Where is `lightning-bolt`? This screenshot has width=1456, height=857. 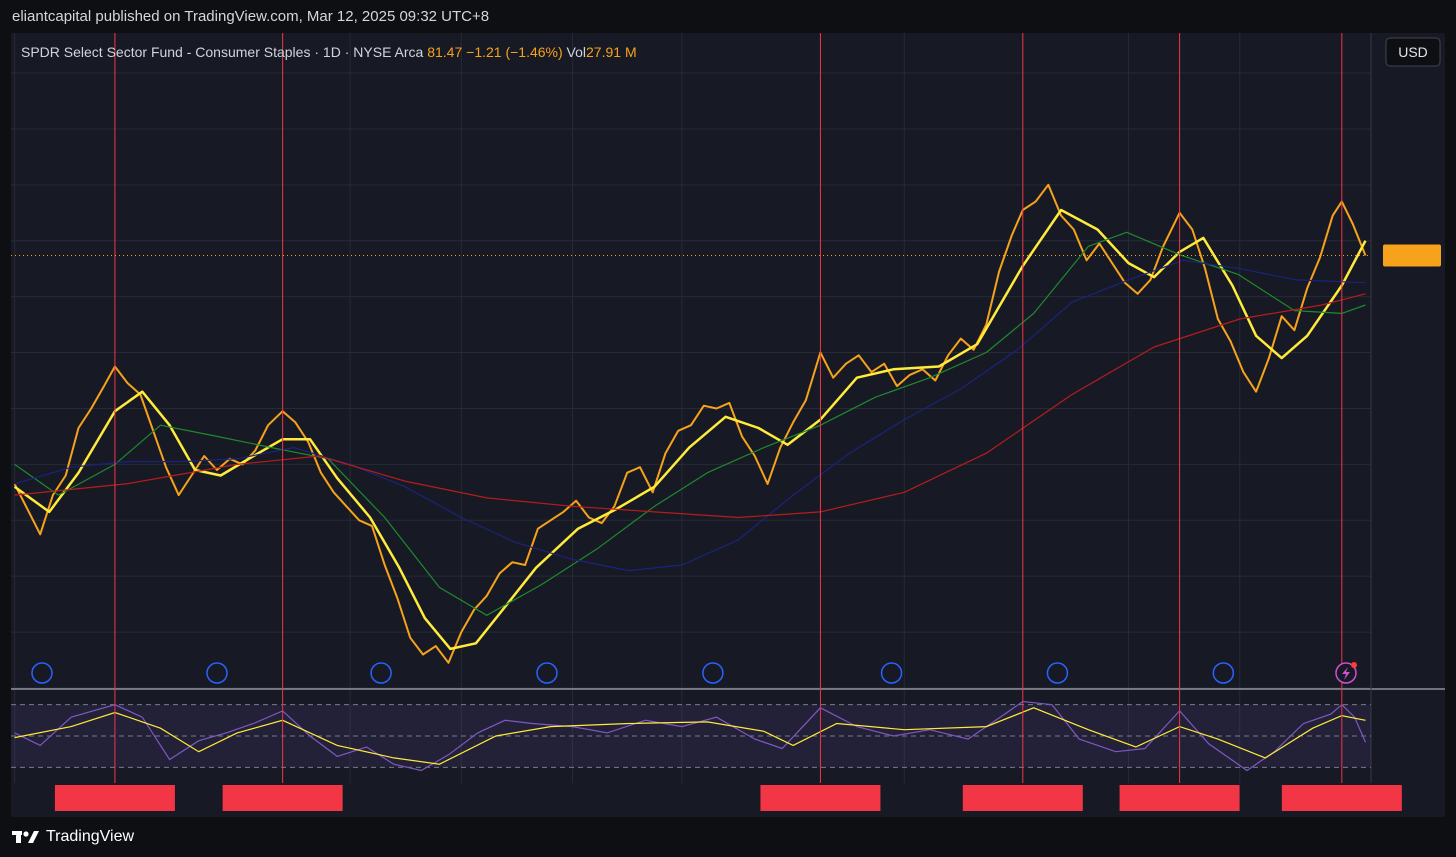 lightning-bolt is located at coordinates (1346, 673).